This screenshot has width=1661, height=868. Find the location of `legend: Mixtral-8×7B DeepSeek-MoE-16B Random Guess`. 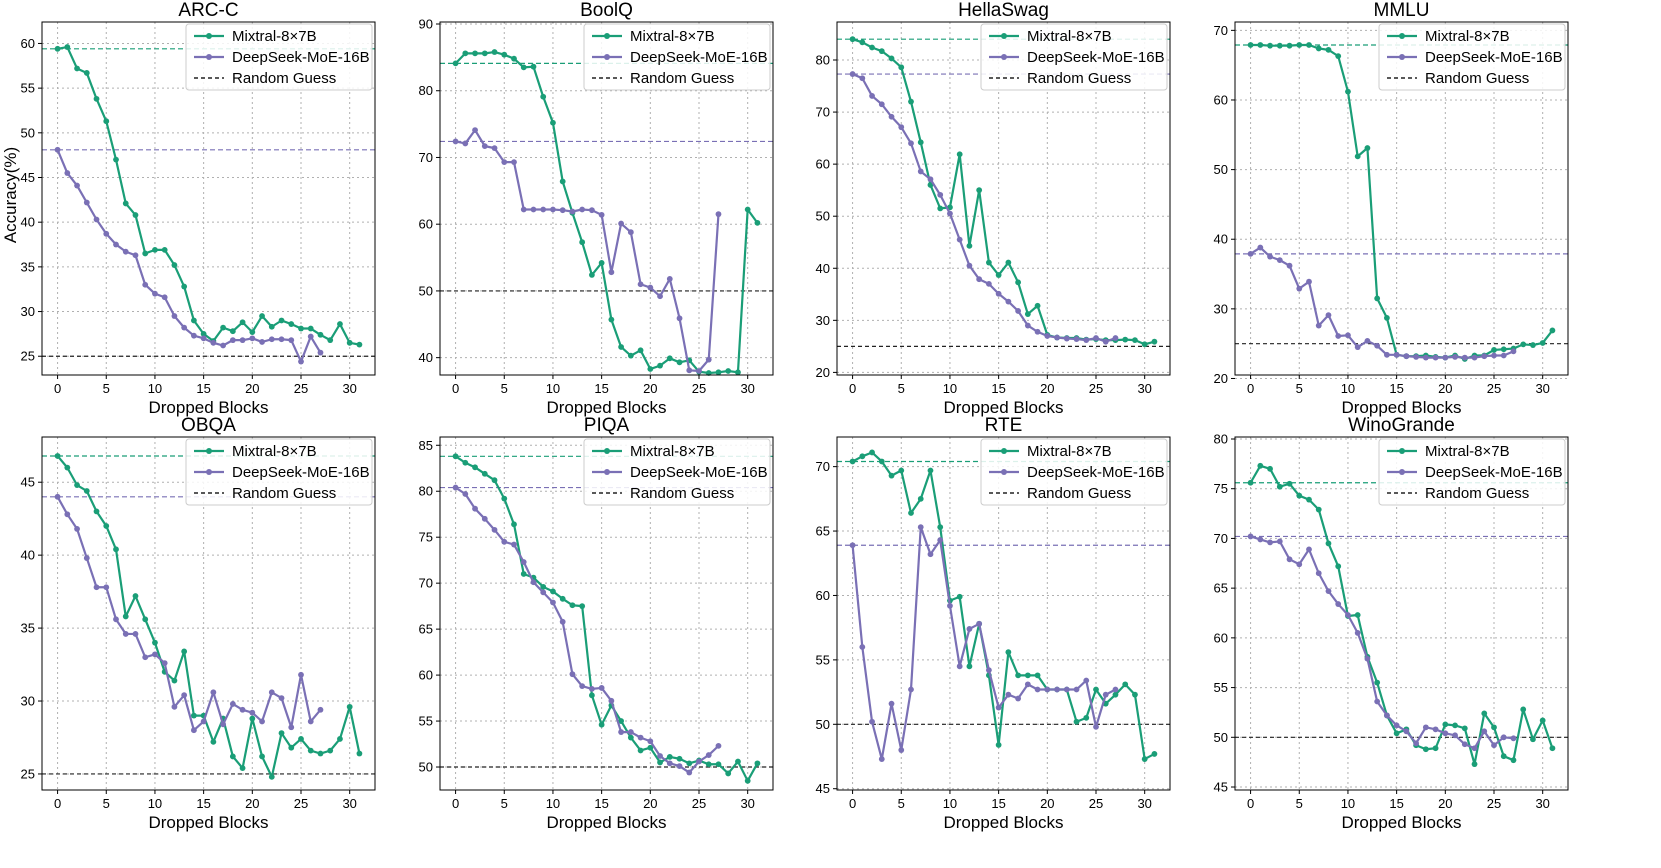

legend: Mixtral-8×7B DeepSeek-MoE-16B Random Guess is located at coordinates (677, 472).